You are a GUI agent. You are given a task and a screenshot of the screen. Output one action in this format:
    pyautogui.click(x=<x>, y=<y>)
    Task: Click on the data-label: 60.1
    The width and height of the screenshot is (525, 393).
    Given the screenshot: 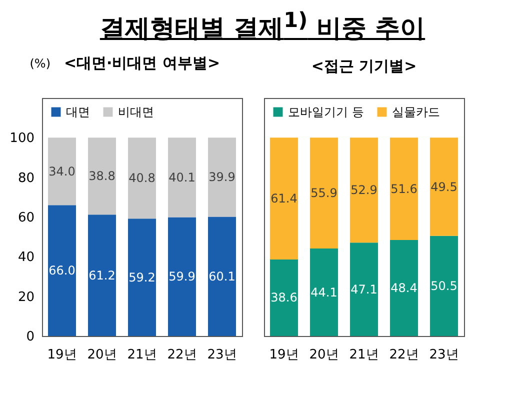 What is the action you would take?
    pyautogui.click(x=222, y=276)
    